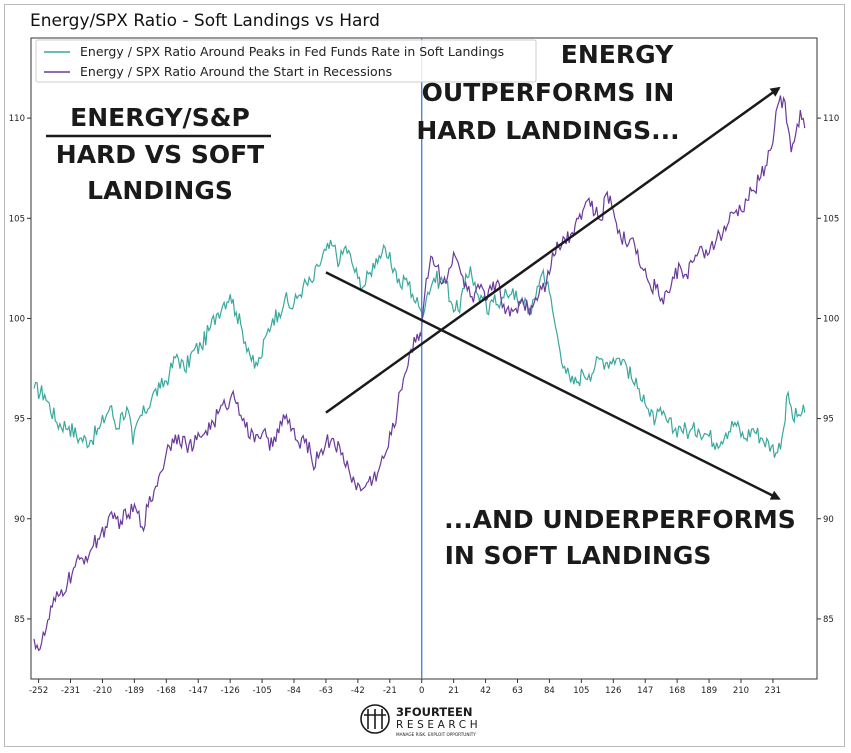 The width and height of the screenshot is (851, 753). Describe the element at coordinates (828, 520) in the screenshot. I see `y-tick-label-right: 90` at that location.